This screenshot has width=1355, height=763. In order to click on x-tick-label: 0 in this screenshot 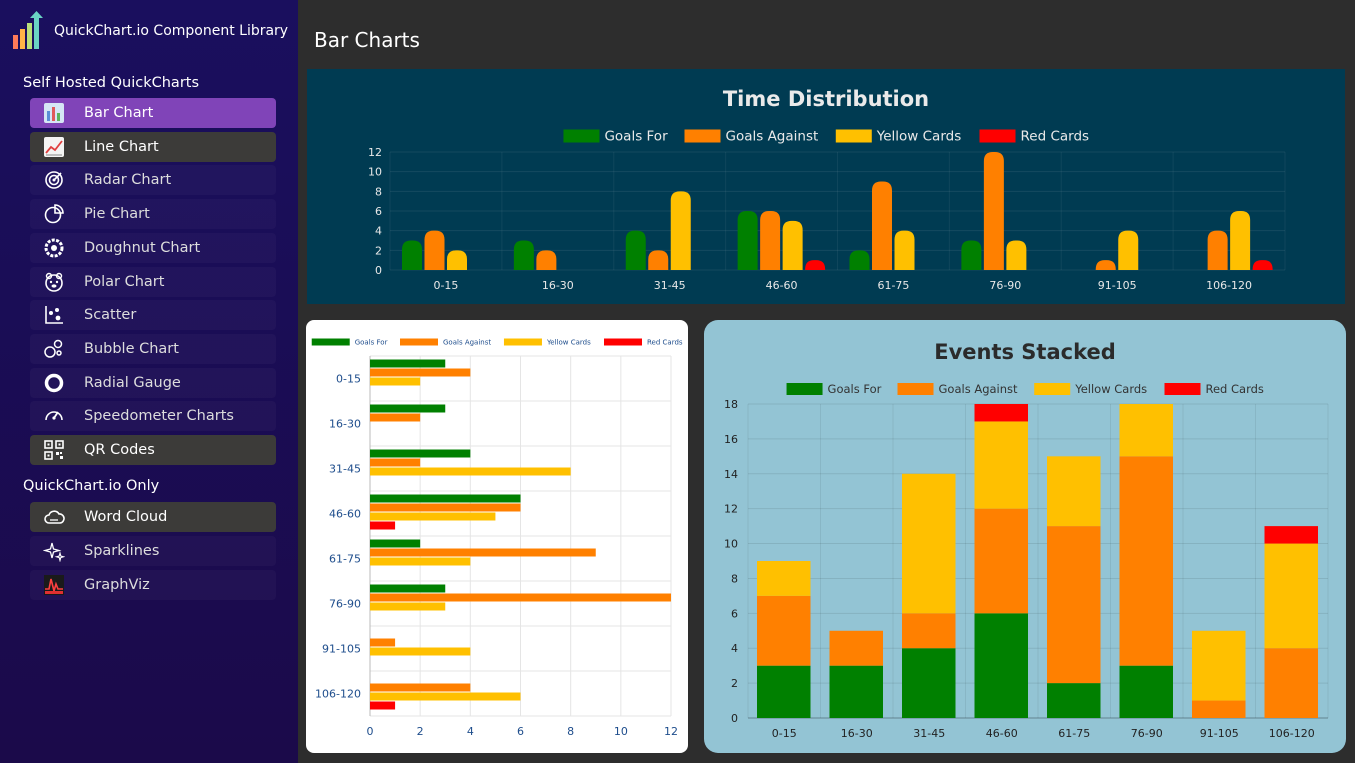, I will do `click(370, 731)`.